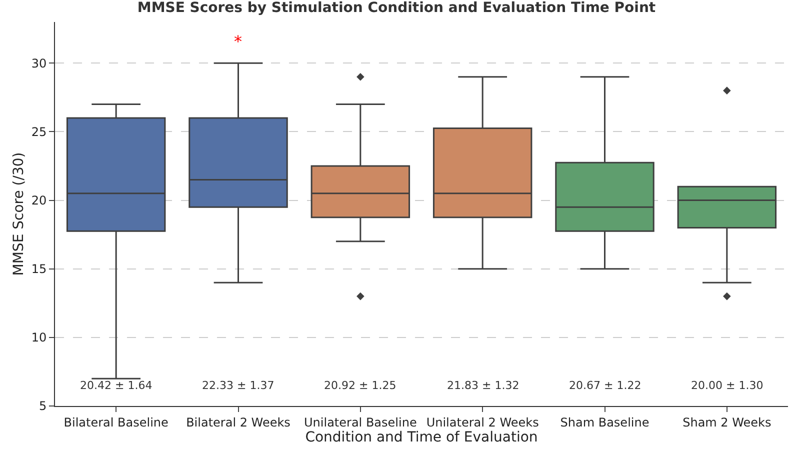 This screenshot has width=793, height=451. Describe the element at coordinates (39, 63) in the screenshot. I see `y-tick-label: 30` at that location.